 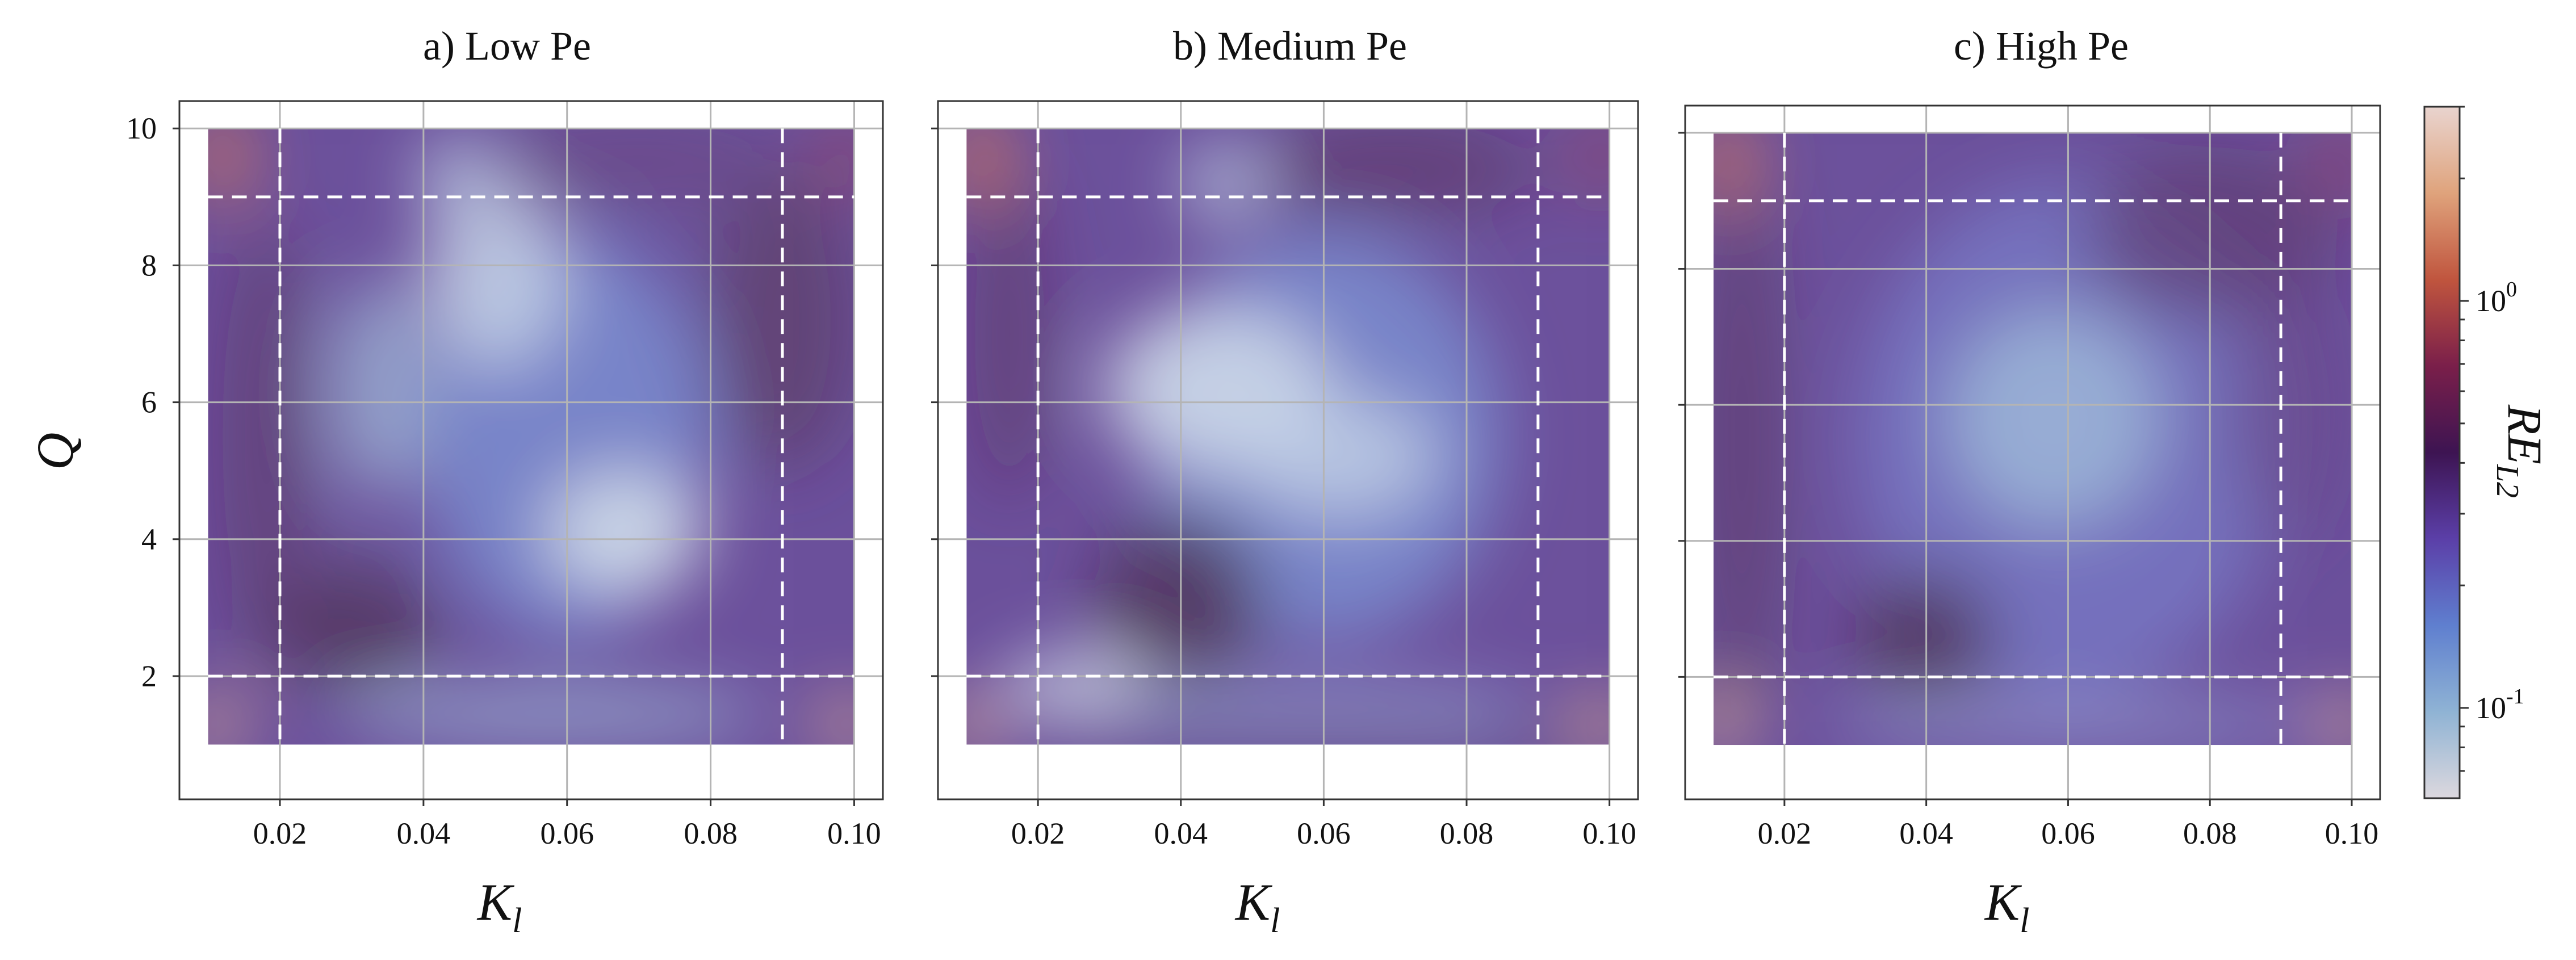 I want to click on colorbar-ticks: 10⁰ 10⁻¹, so click(x=2492, y=439).